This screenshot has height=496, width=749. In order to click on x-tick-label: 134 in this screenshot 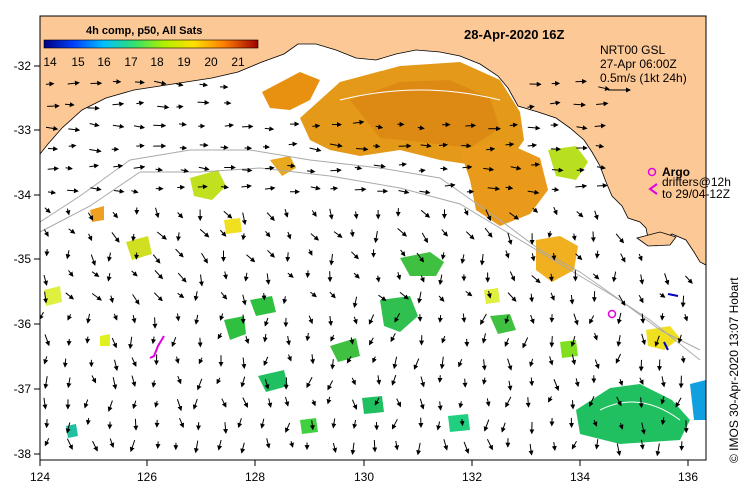, I will do `click(580, 477)`.